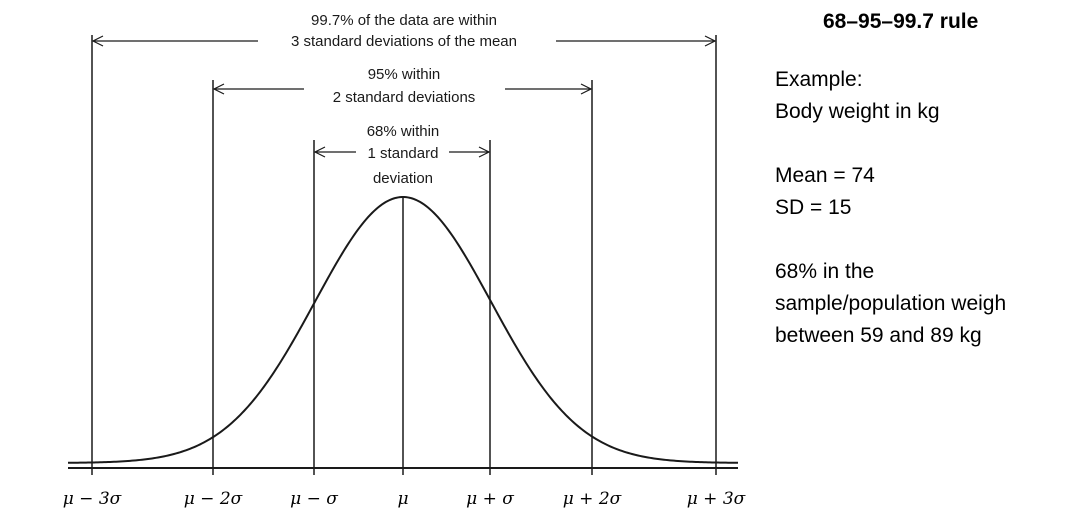 Image resolution: width=1066 pixels, height=530 pixels. Describe the element at coordinates (825, 271) in the screenshot. I see `result-line-1: 68% in the` at that location.